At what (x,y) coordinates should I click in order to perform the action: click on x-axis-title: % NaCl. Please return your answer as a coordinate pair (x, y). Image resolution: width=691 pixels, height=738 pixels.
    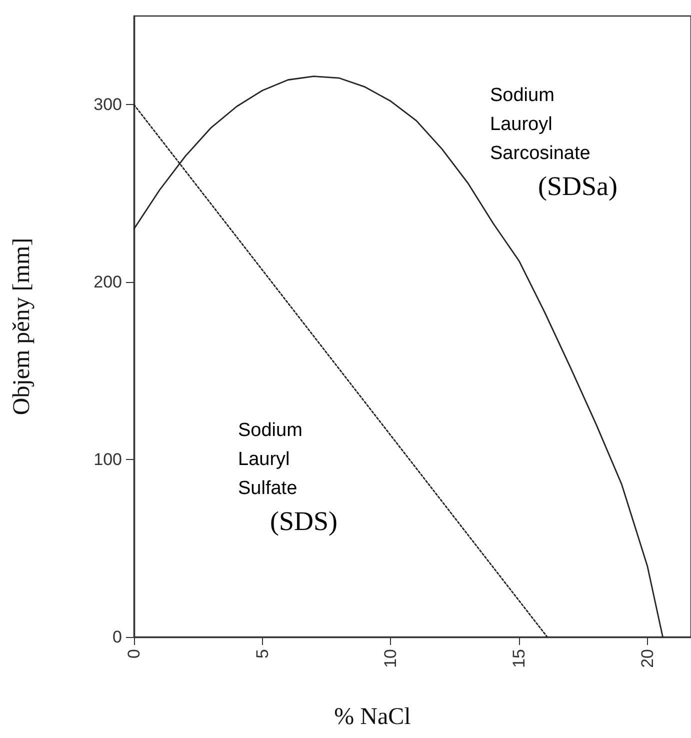
    Looking at the image, I should click on (373, 717).